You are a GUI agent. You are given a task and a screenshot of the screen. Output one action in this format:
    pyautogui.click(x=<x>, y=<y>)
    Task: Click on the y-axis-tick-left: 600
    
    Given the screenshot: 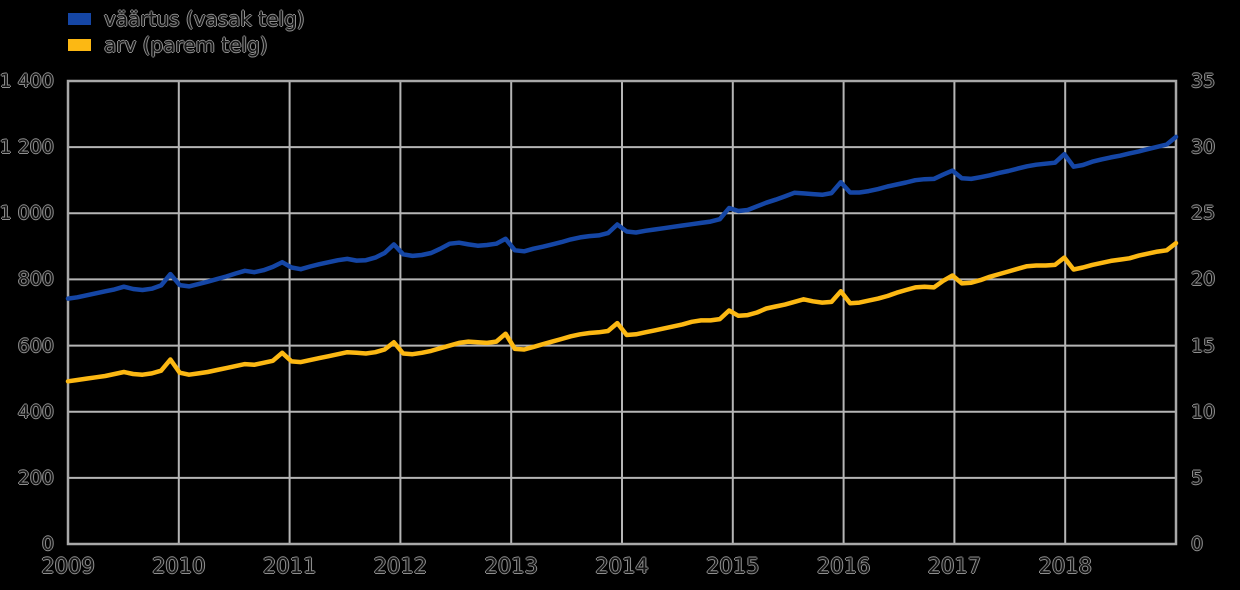 What is the action you would take?
    pyautogui.click(x=35, y=345)
    